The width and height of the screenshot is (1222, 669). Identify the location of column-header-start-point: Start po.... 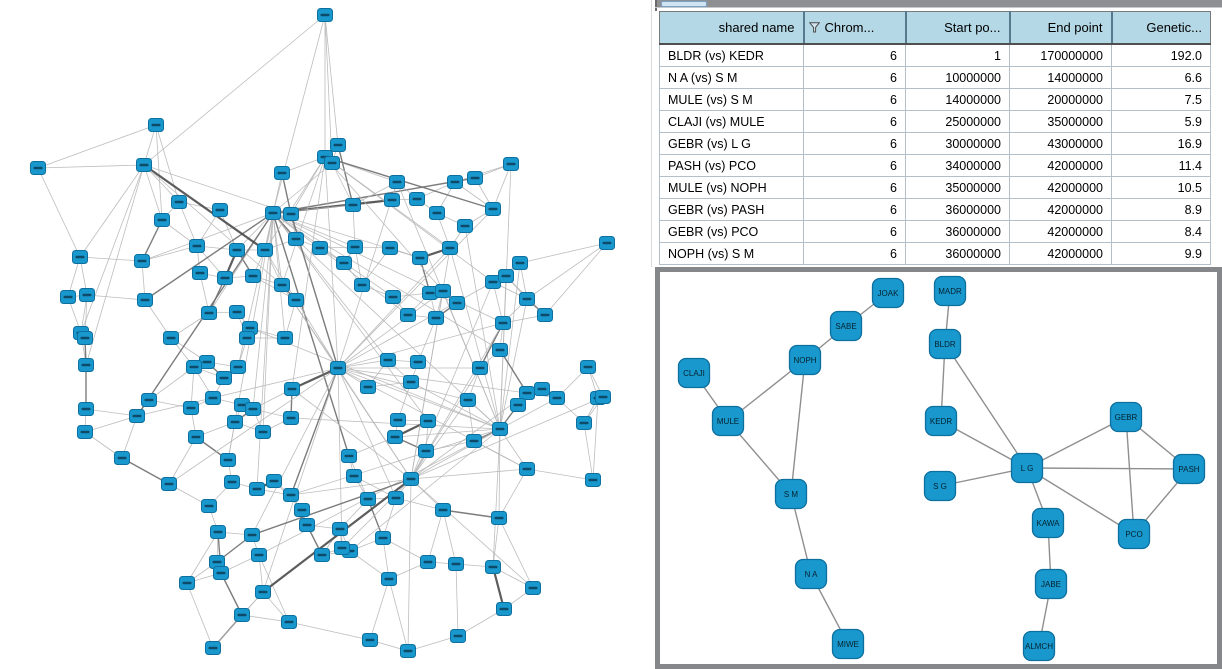
(957, 28).